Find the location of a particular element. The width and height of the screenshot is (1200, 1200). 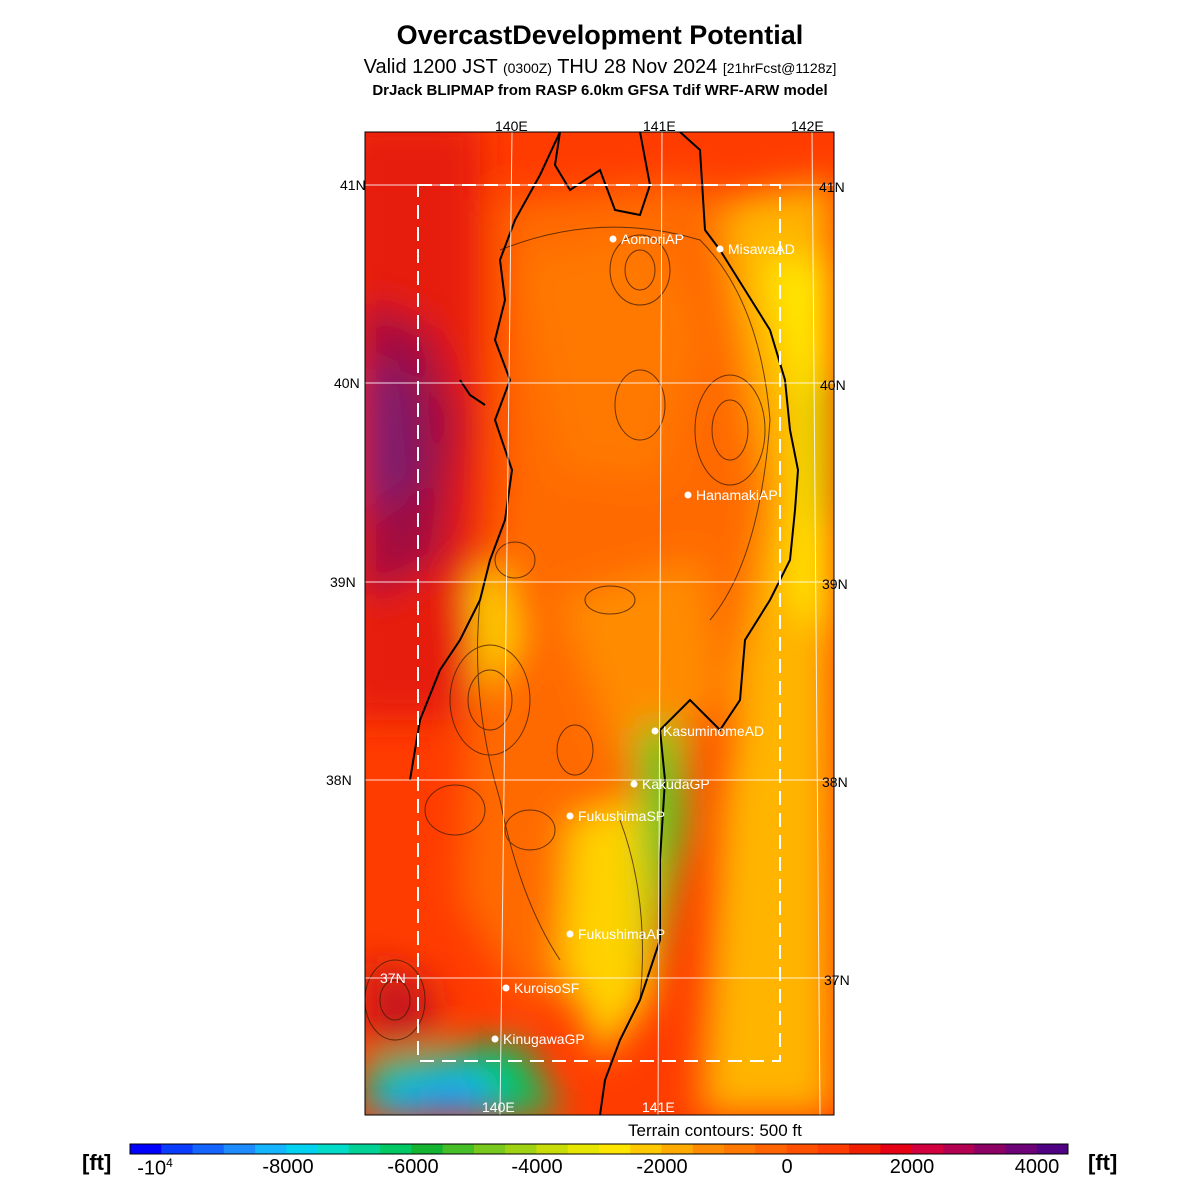

lat-label-left: 39N is located at coordinates (343, 582).